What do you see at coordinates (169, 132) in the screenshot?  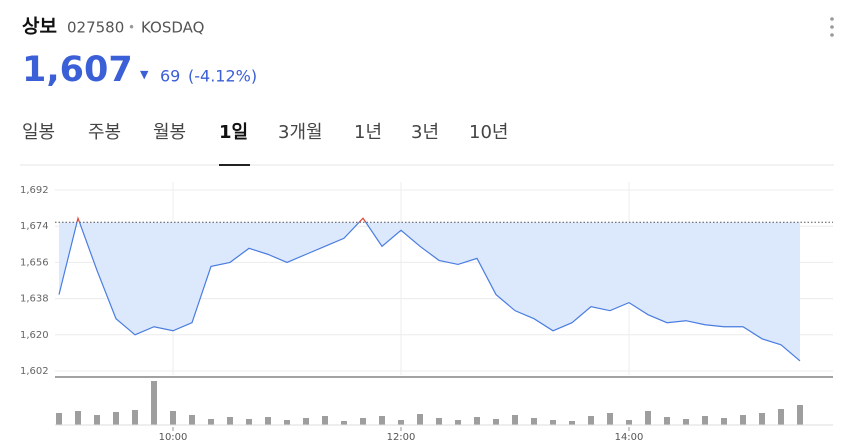 I see `tab: 월봉` at bounding box center [169, 132].